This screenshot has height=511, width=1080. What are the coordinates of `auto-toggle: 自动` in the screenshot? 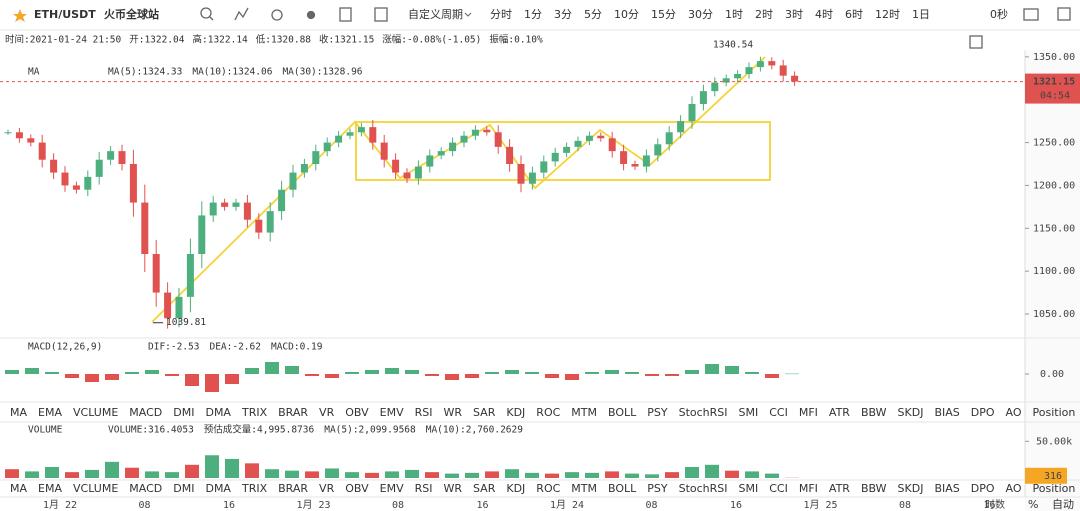 It's located at (1063, 504).